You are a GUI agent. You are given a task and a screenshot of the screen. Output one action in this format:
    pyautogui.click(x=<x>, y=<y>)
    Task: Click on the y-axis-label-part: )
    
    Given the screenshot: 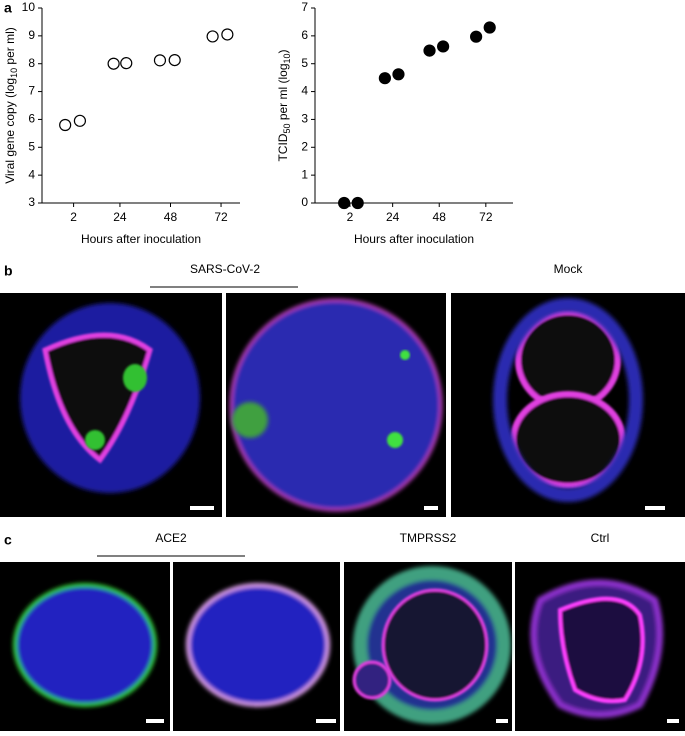 What is the action you would take?
    pyautogui.click(x=283, y=51)
    